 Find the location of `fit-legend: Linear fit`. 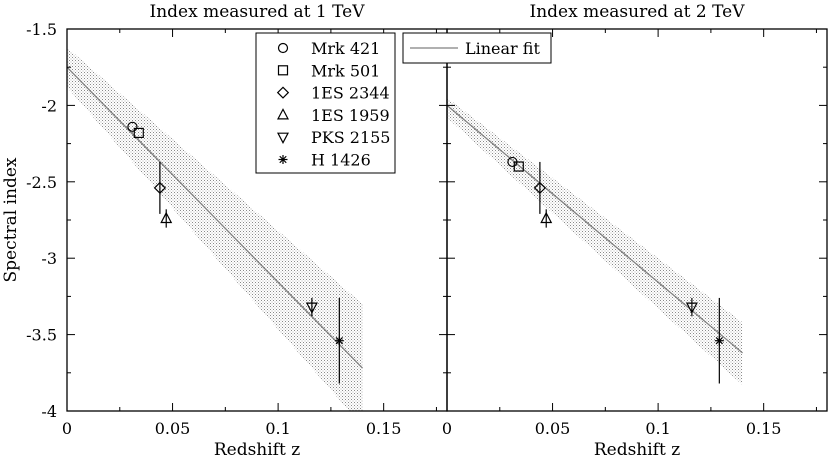

fit-legend: Linear fit is located at coordinates (477, 48).